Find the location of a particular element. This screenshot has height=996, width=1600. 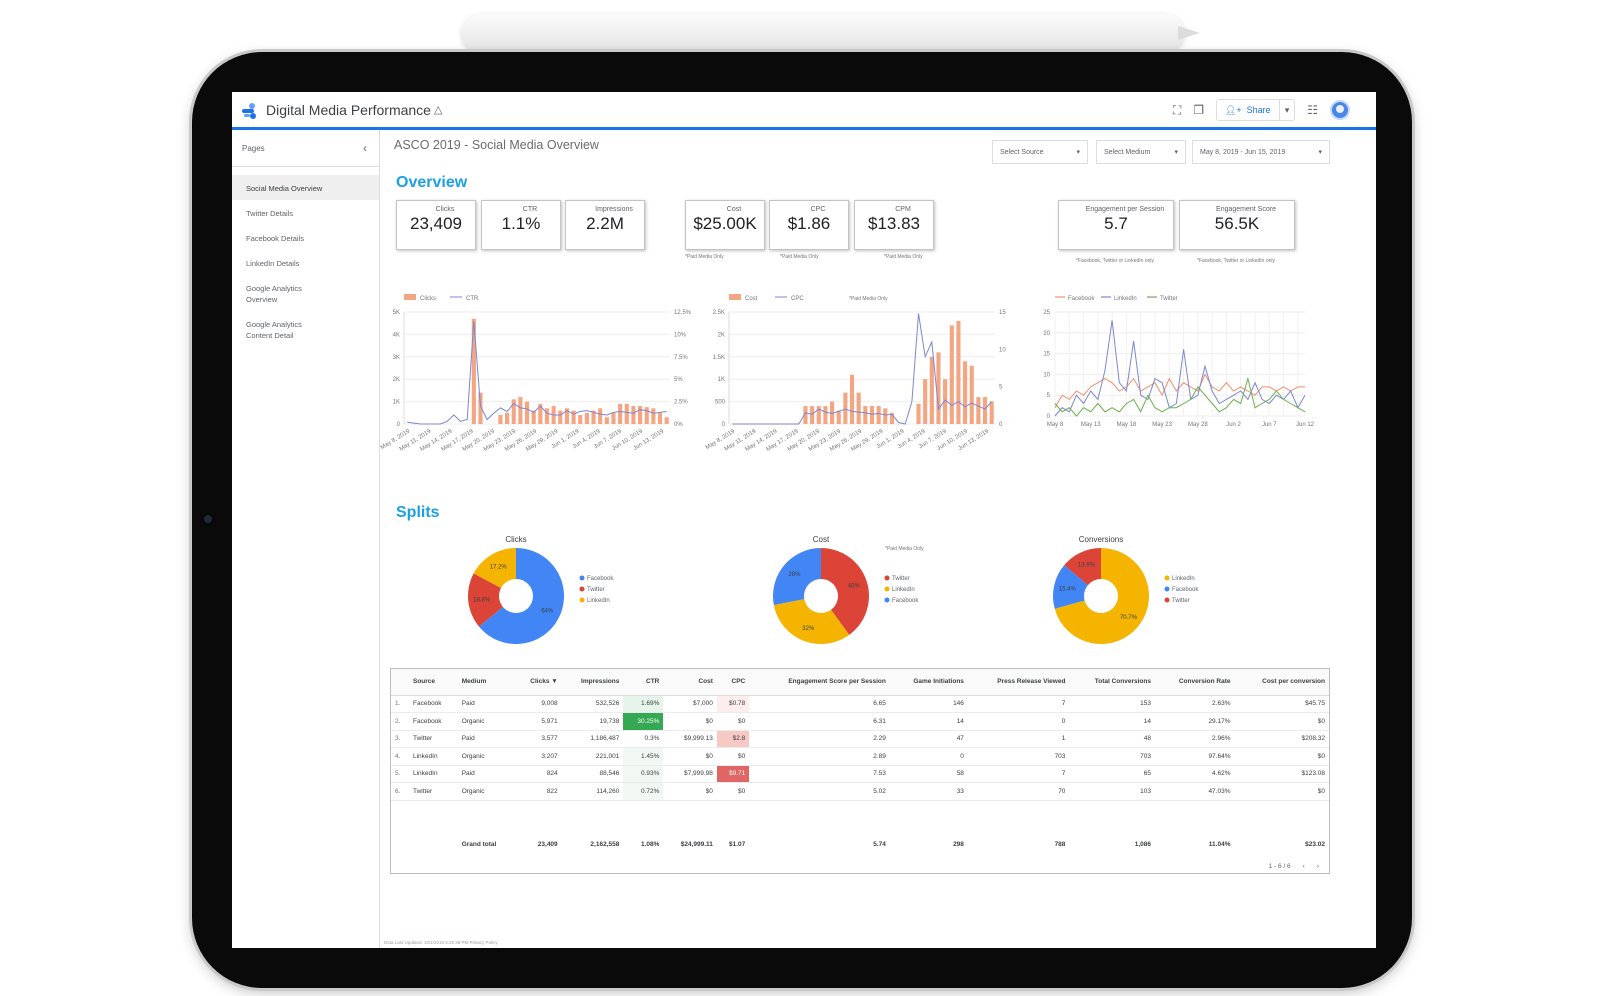

fullscreen-icon: ⛶ is located at coordinates (1177, 109).